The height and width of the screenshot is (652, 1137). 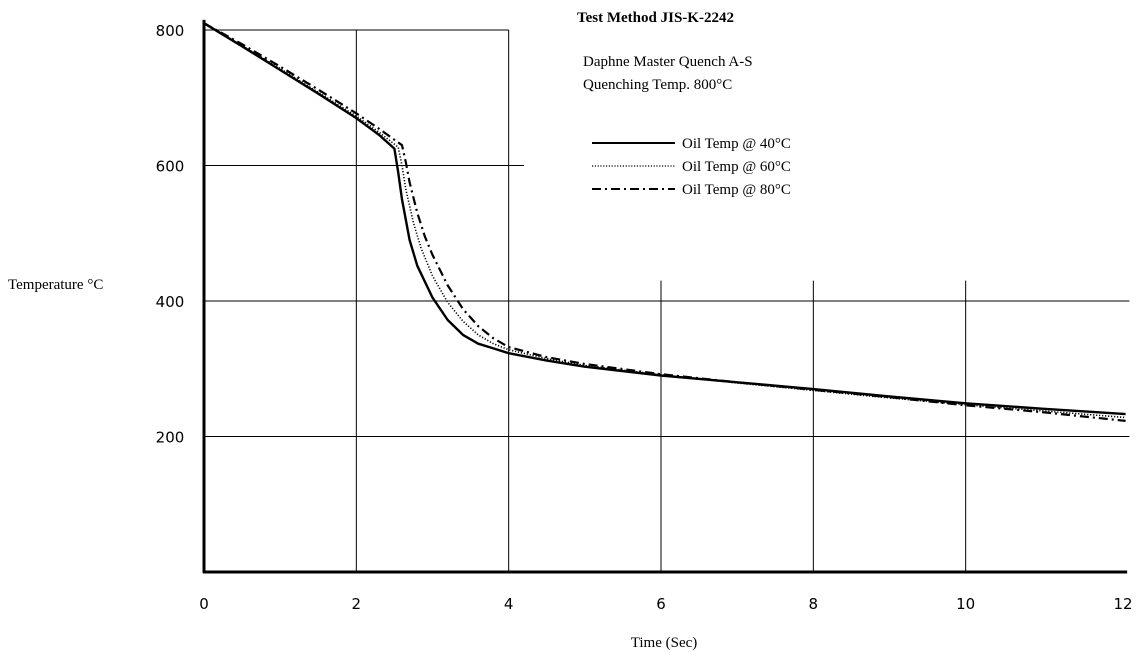 I want to click on y-tick-label-800: 800, so click(x=170, y=31).